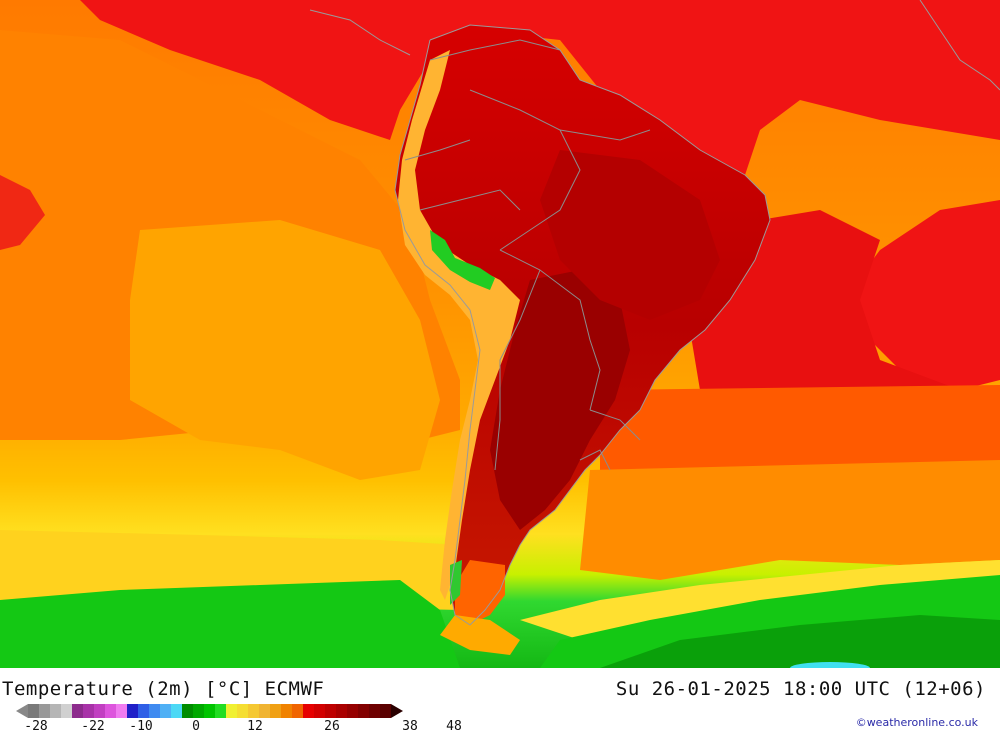 This screenshot has width=1000, height=734. I want to click on legend-tick: -10, so click(141, 726).